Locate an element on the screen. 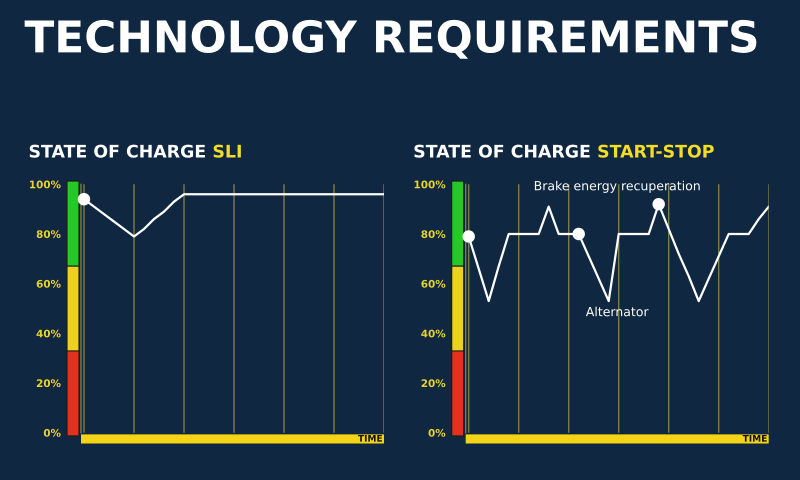 This screenshot has width=800, height=480. text: TECHNOLOGY REQUIREMENTS is located at coordinates (390, 39).